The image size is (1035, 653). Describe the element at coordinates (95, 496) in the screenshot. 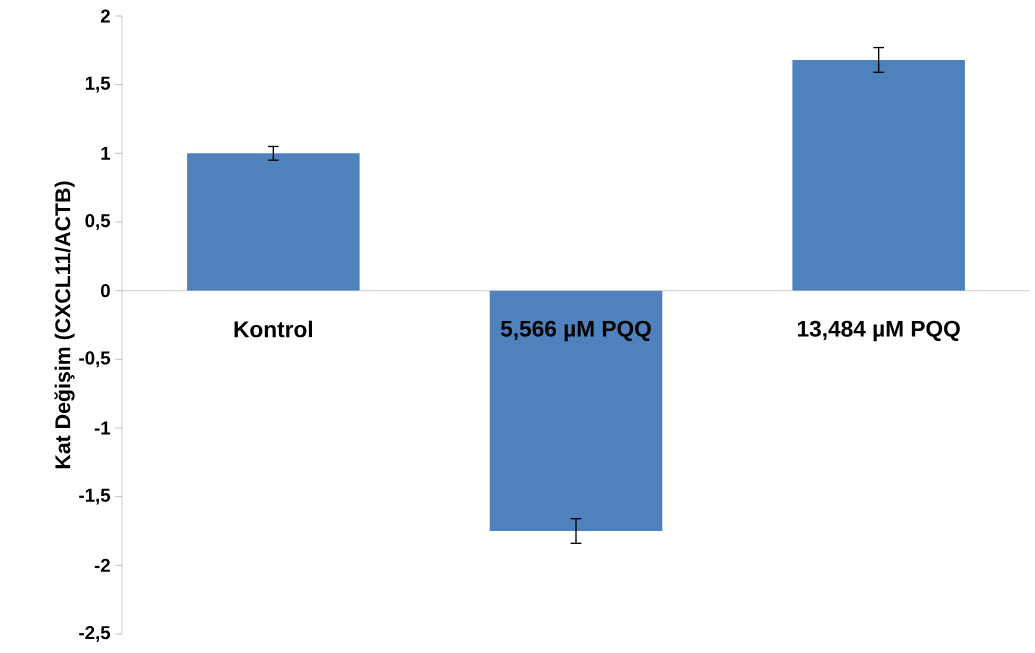

I see `y-tick-label: -1,5` at that location.